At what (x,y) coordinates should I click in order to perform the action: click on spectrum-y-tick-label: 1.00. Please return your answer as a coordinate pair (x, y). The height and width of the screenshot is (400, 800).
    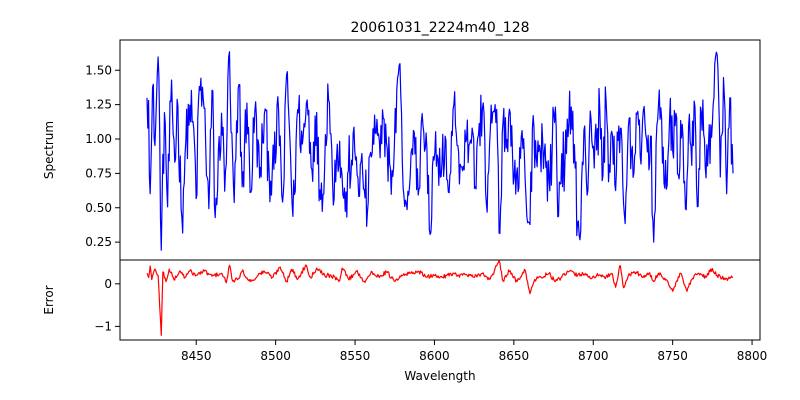
    Looking at the image, I should click on (98, 139).